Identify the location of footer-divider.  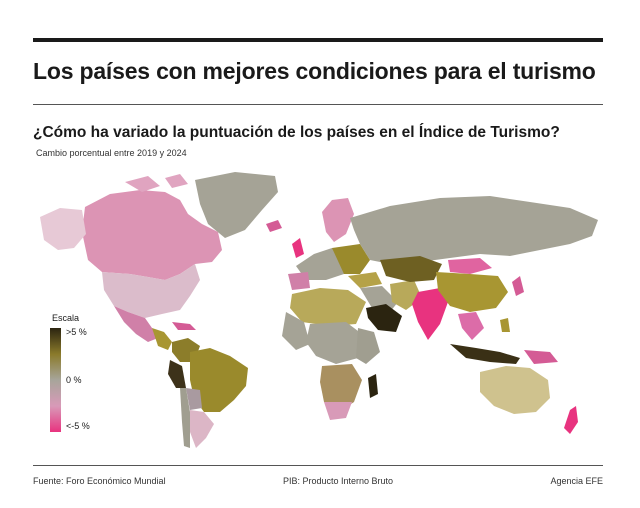
(318, 465).